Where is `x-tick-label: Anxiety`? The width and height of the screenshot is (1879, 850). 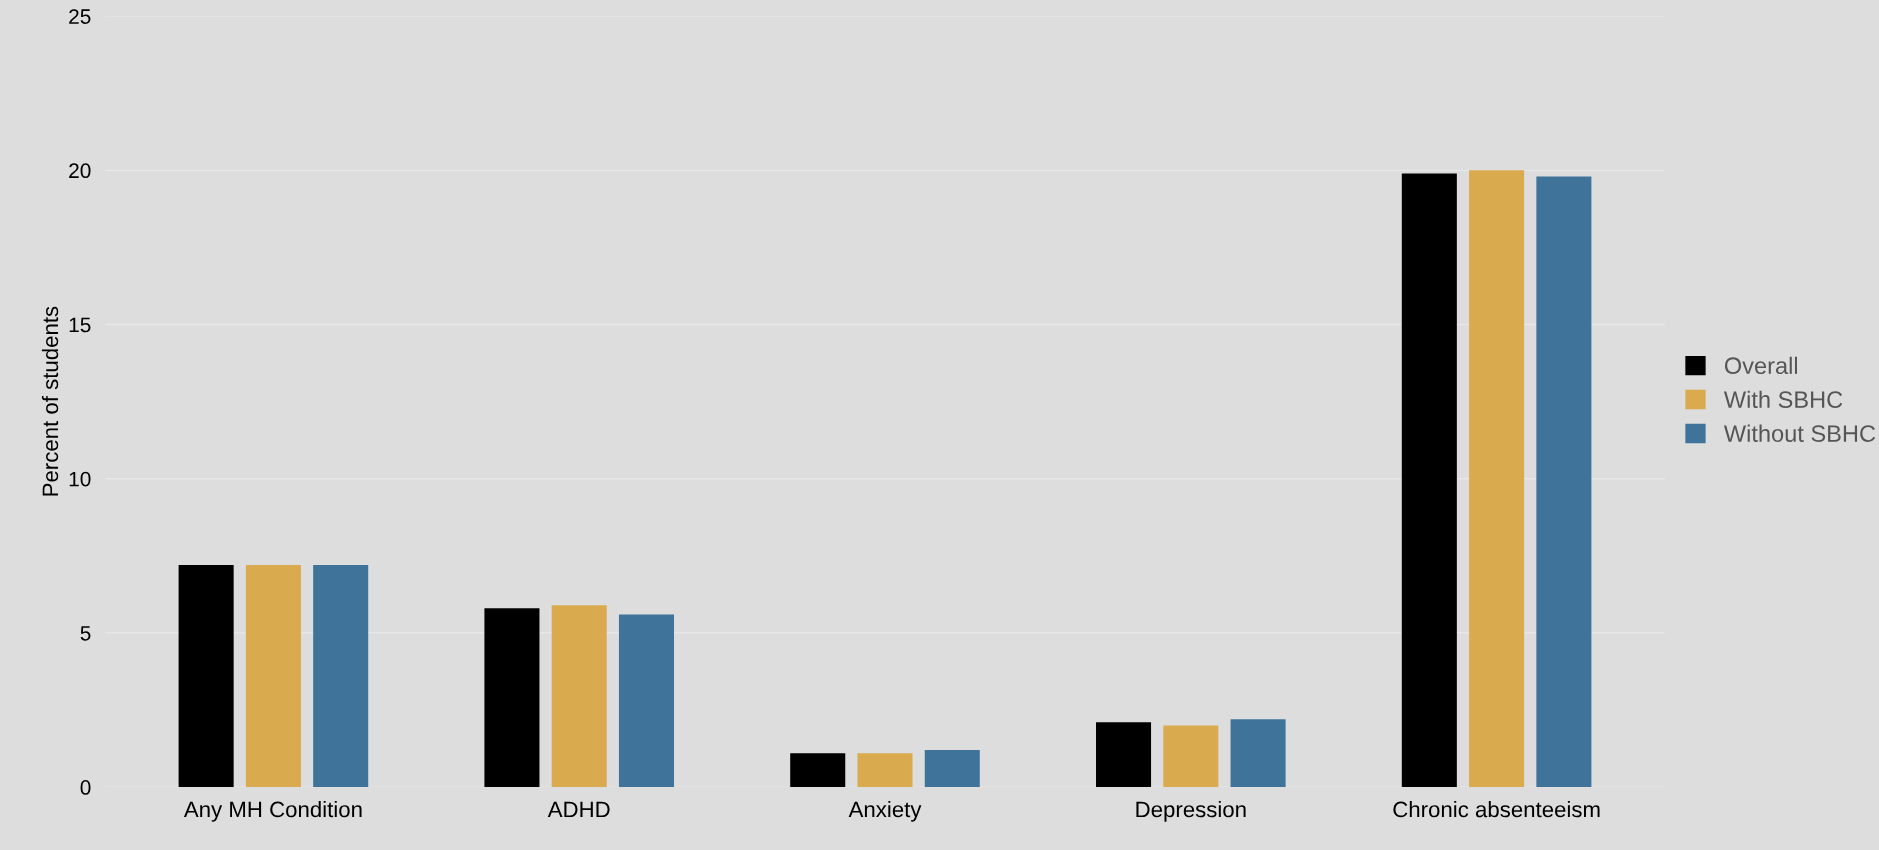
x-tick-label: Anxiety is located at coordinates (885, 811).